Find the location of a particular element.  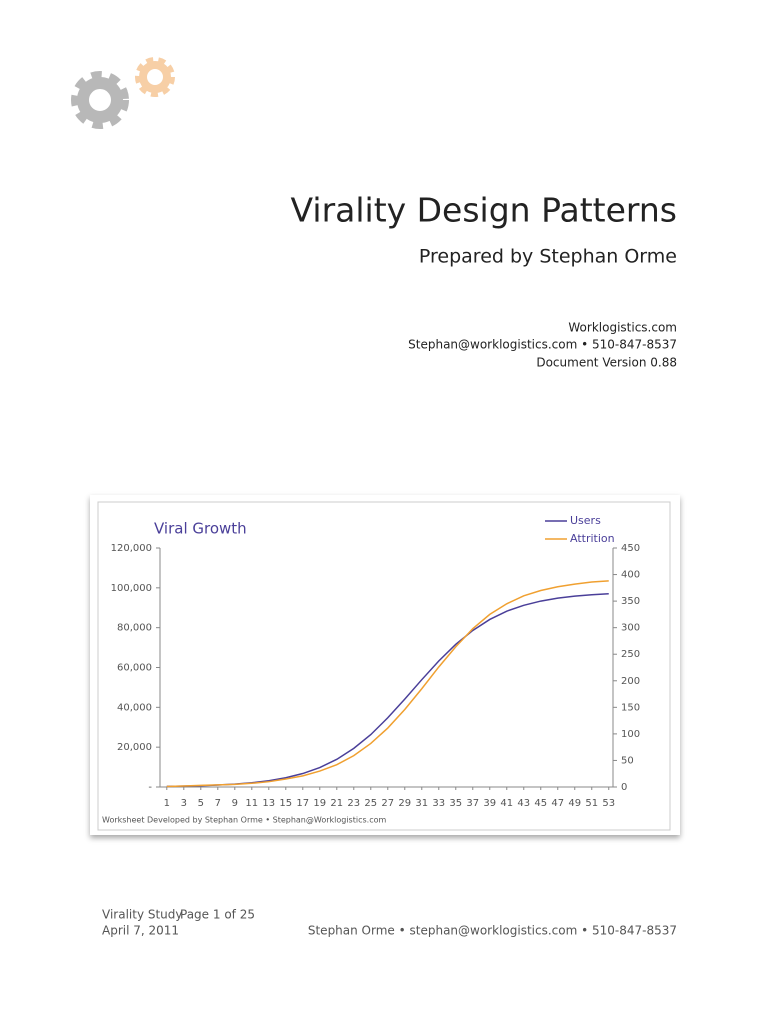

contact-line: Stephan@worklogistics.com • 510-847-8537 is located at coordinates (542, 345).